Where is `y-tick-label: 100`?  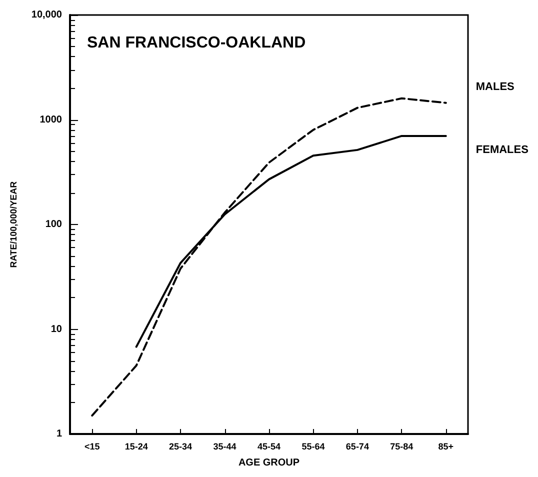
y-tick-label: 100 is located at coordinates (53, 224).